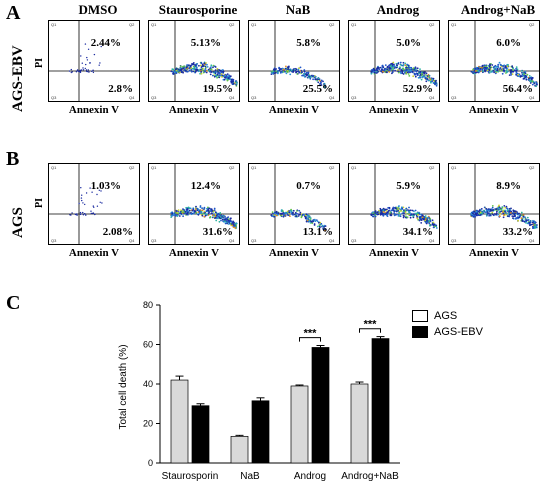  Describe the element at coordinates (132, 240) in the screenshot. I see `quadrant-label-q4: Q4` at that location.